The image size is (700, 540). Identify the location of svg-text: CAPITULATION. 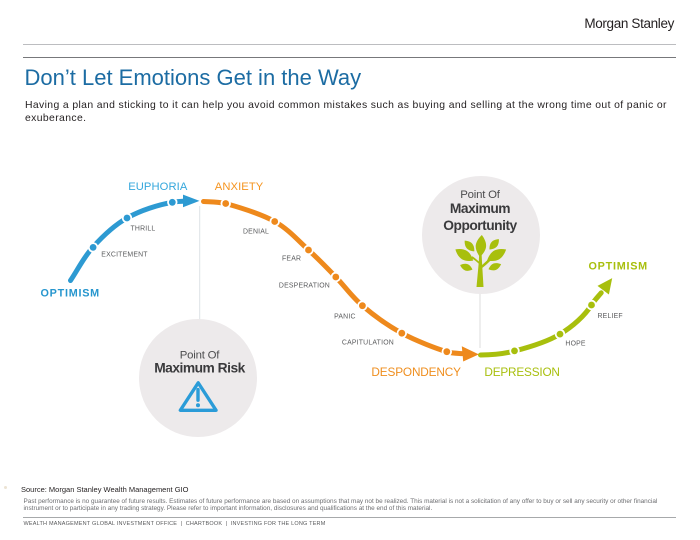
(368, 342).